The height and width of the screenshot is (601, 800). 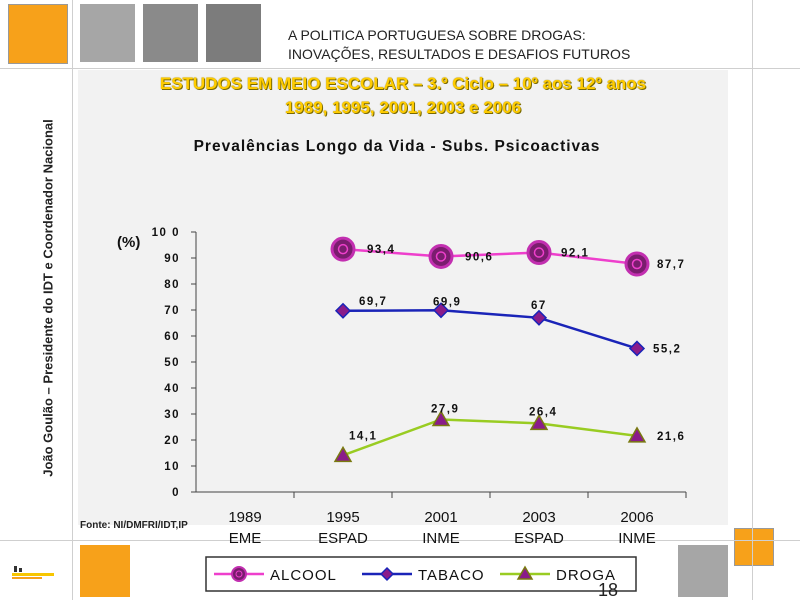 What do you see at coordinates (671, 265) in the screenshot?
I see `data-label: 87,7` at bounding box center [671, 265].